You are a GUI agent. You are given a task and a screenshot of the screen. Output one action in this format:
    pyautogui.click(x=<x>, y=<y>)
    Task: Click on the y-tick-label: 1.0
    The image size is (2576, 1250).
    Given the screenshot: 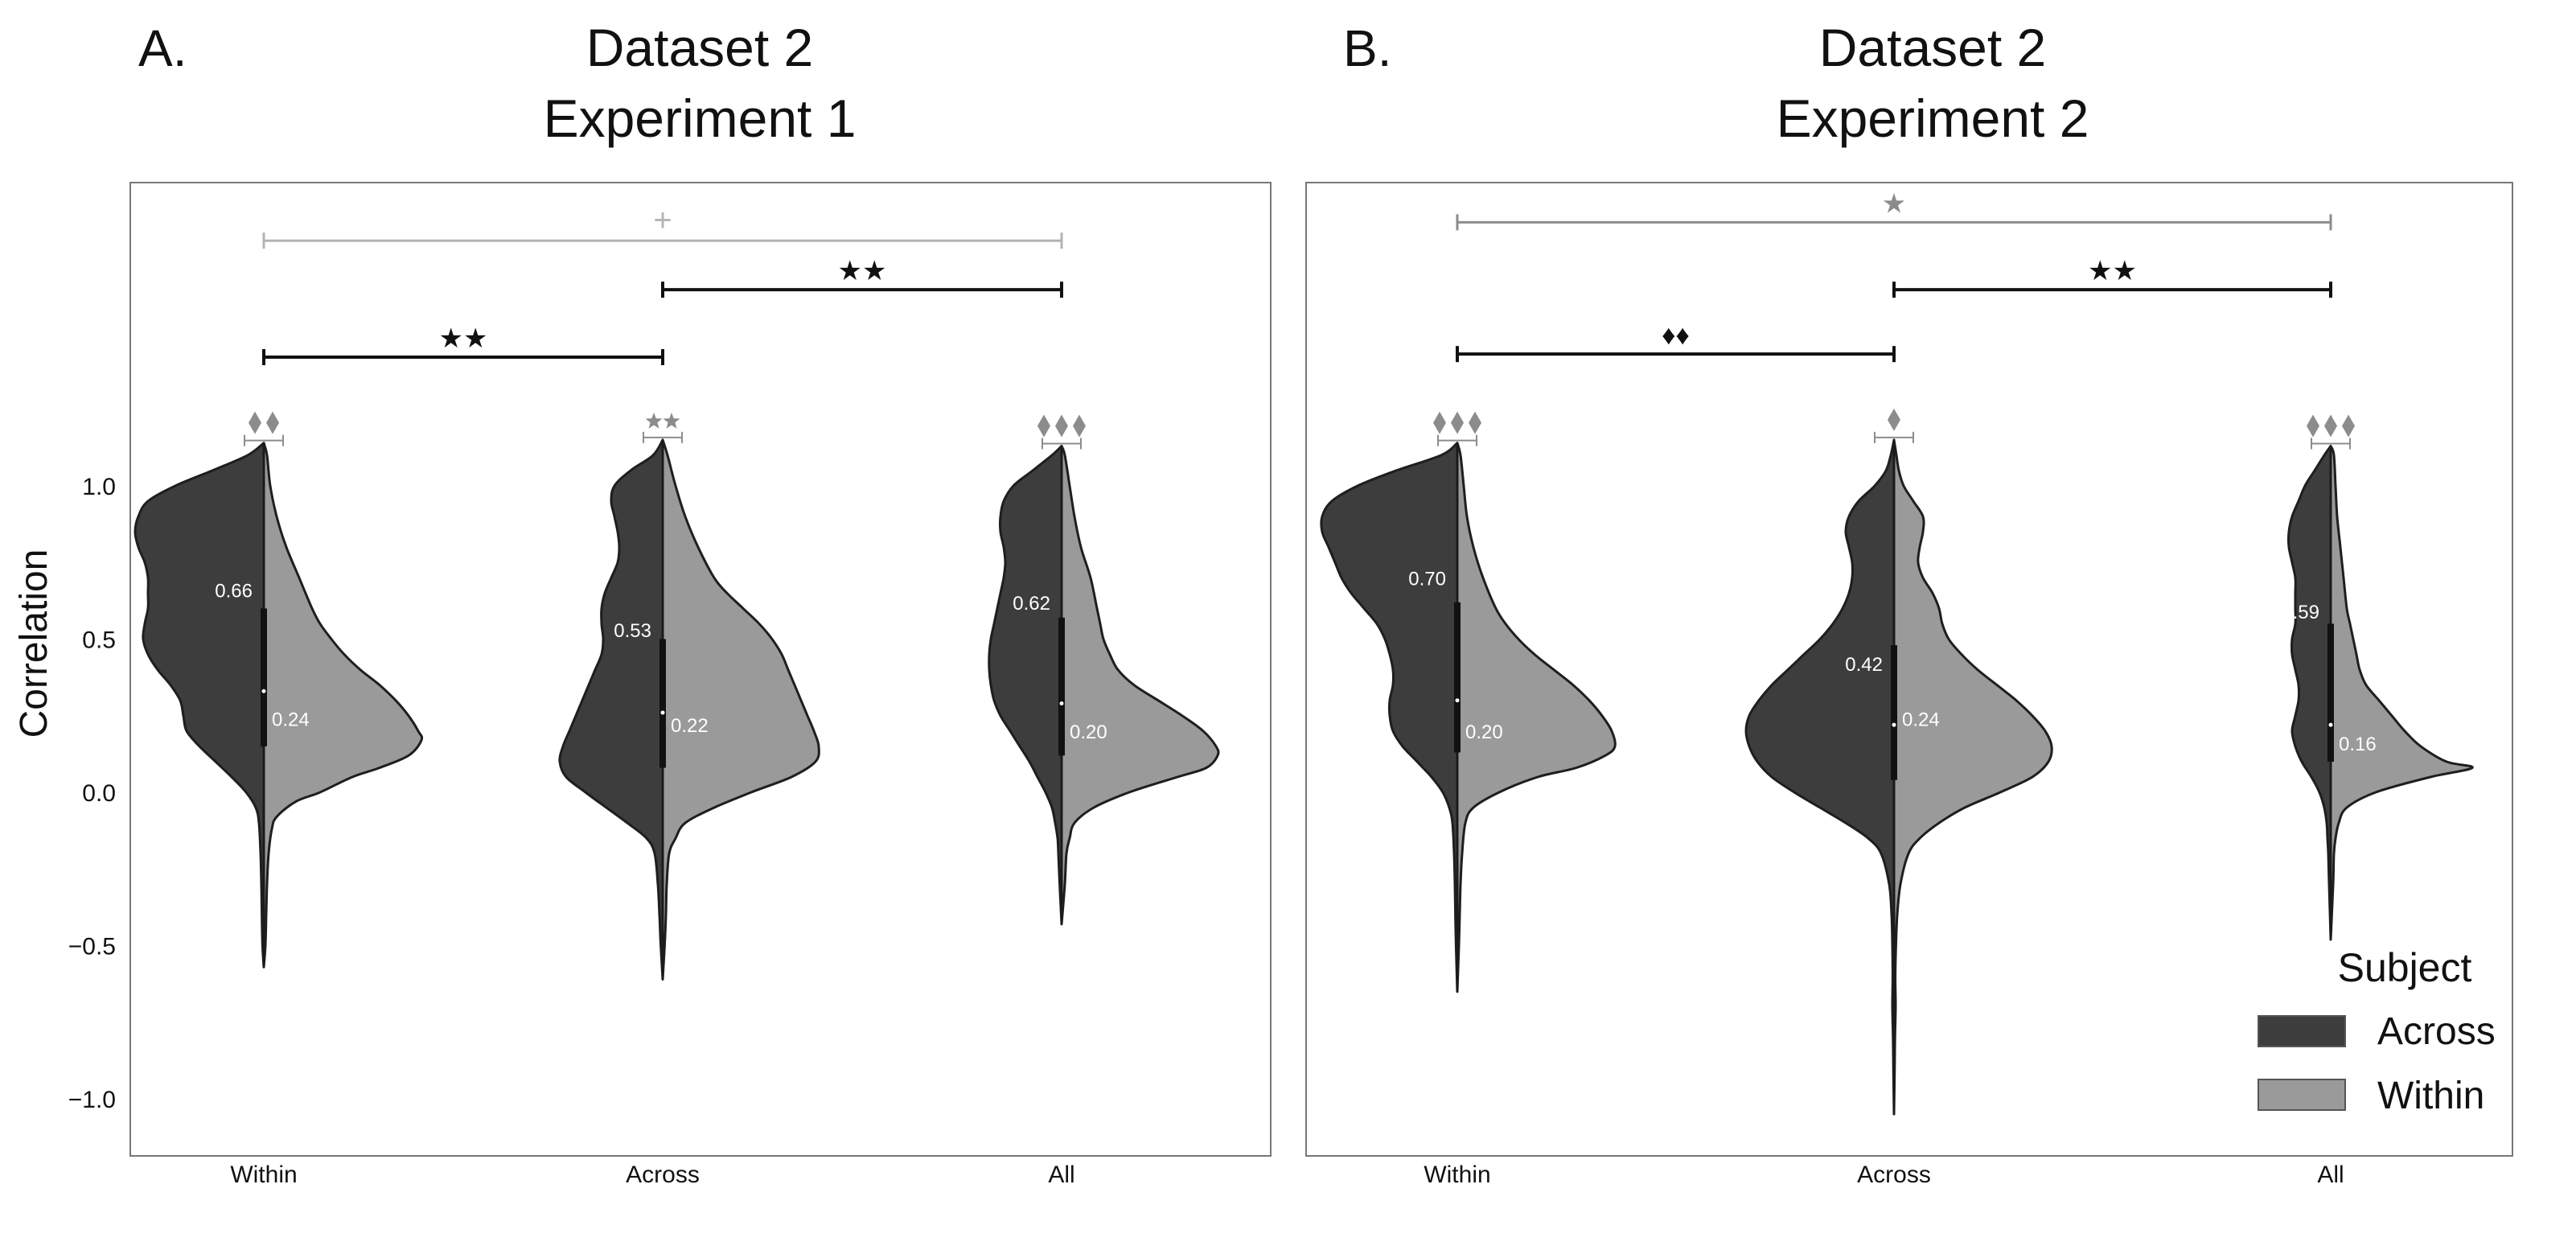 What is the action you would take?
    pyautogui.click(x=99, y=487)
    